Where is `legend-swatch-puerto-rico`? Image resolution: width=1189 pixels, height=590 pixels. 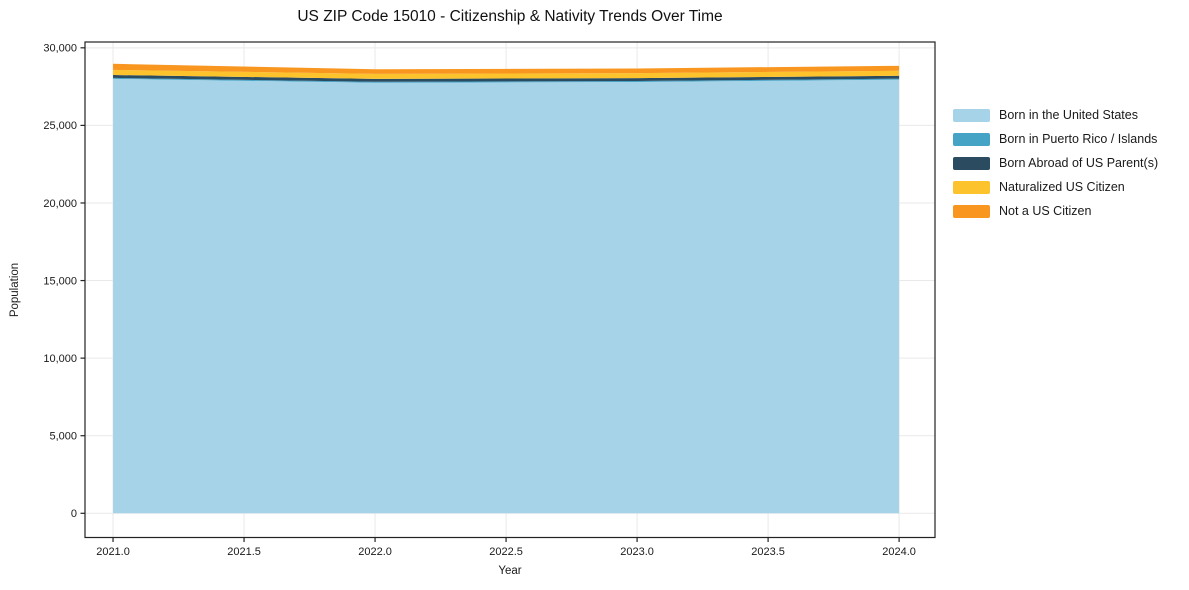
legend-swatch-puerto-rico is located at coordinates (971, 139).